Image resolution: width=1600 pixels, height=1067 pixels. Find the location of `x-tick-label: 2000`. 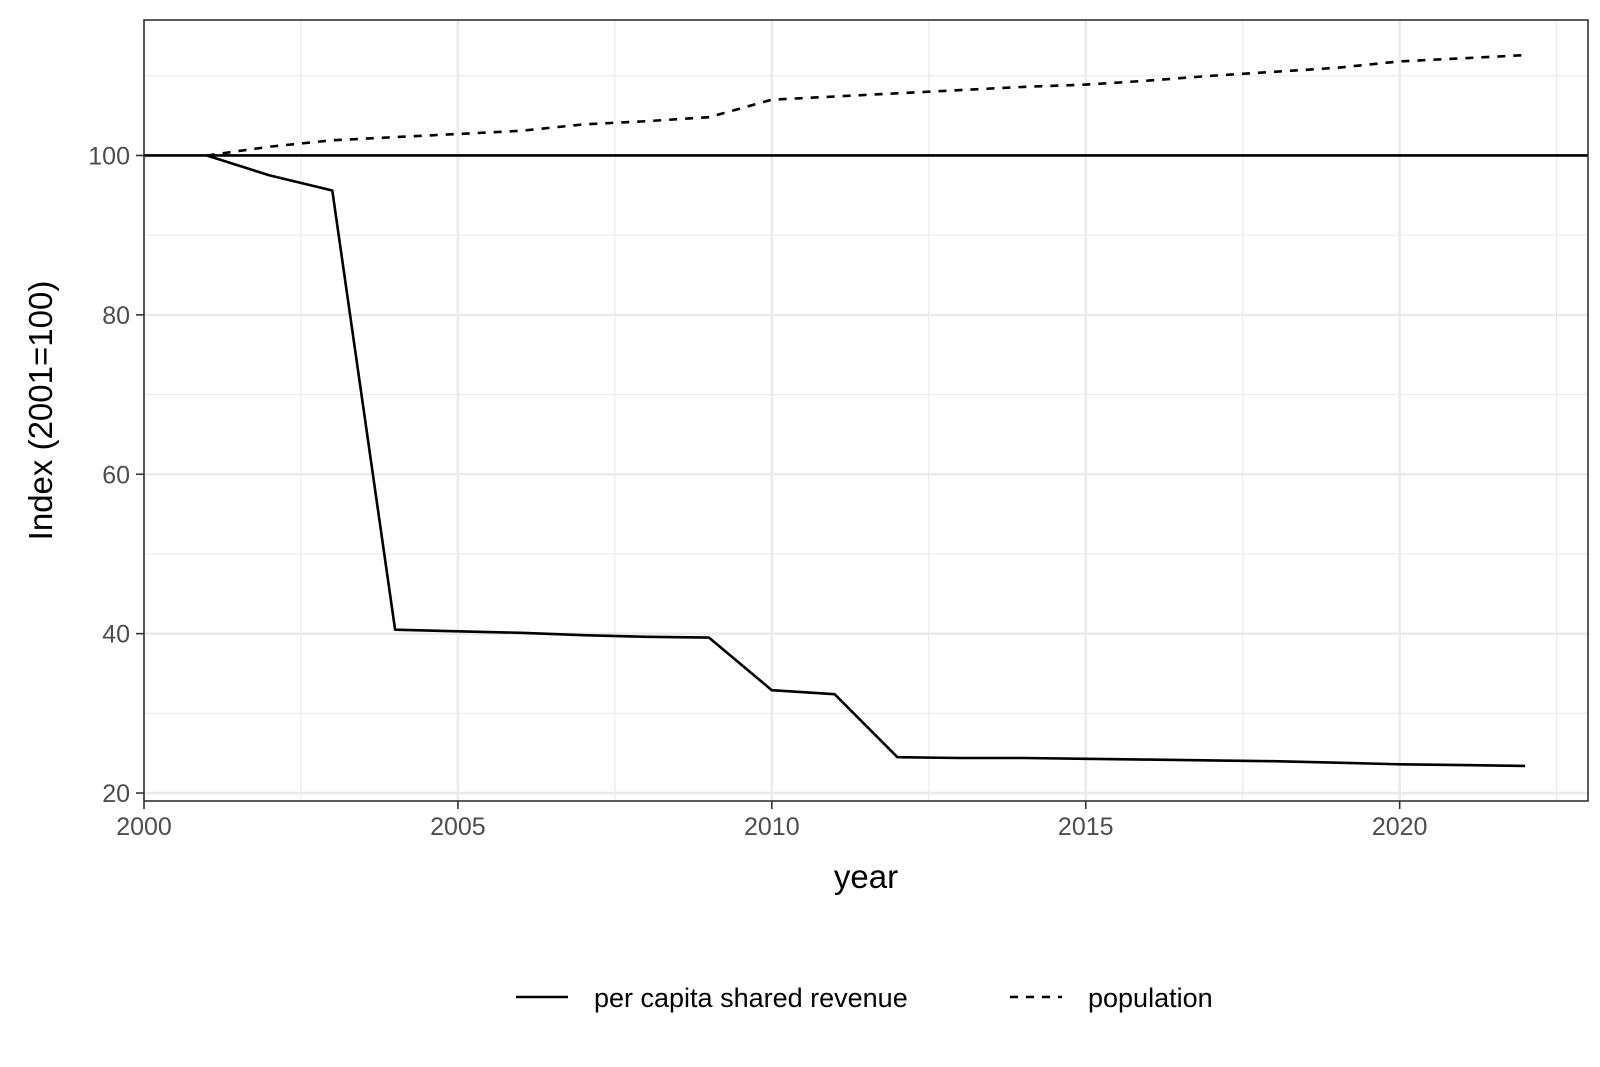

x-tick-label: 2000 is located at coordinates (144, 827).